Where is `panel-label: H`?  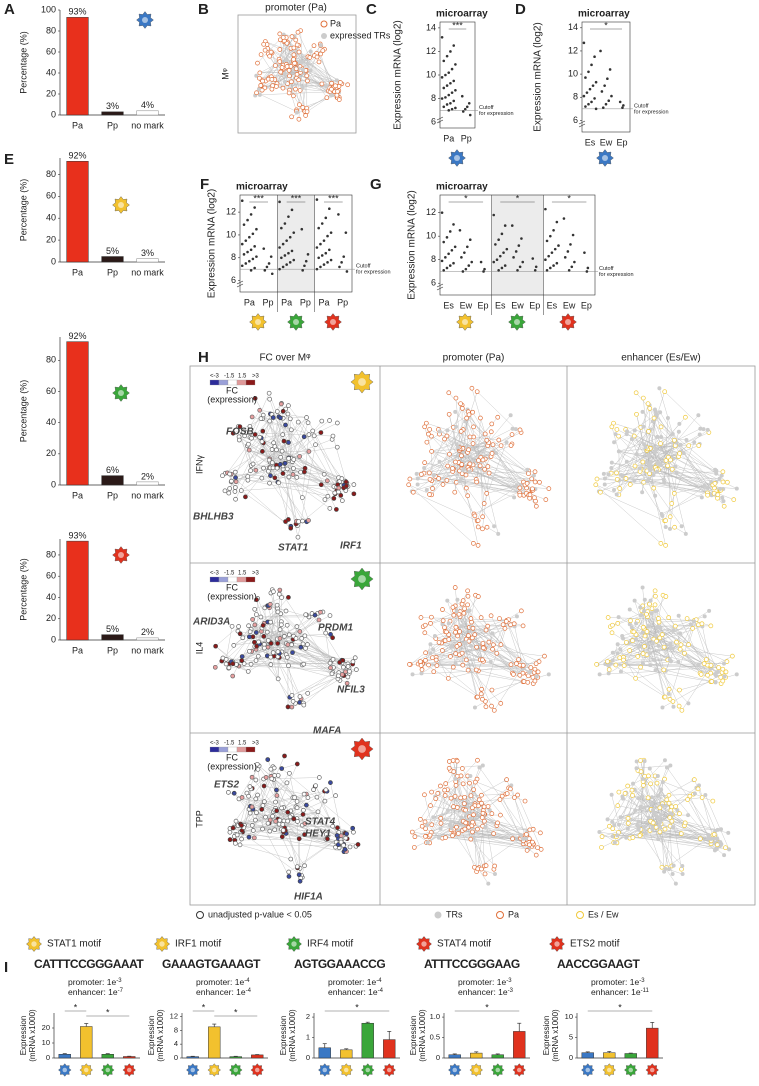 panel-label: H is located at coordinates (203, 357).